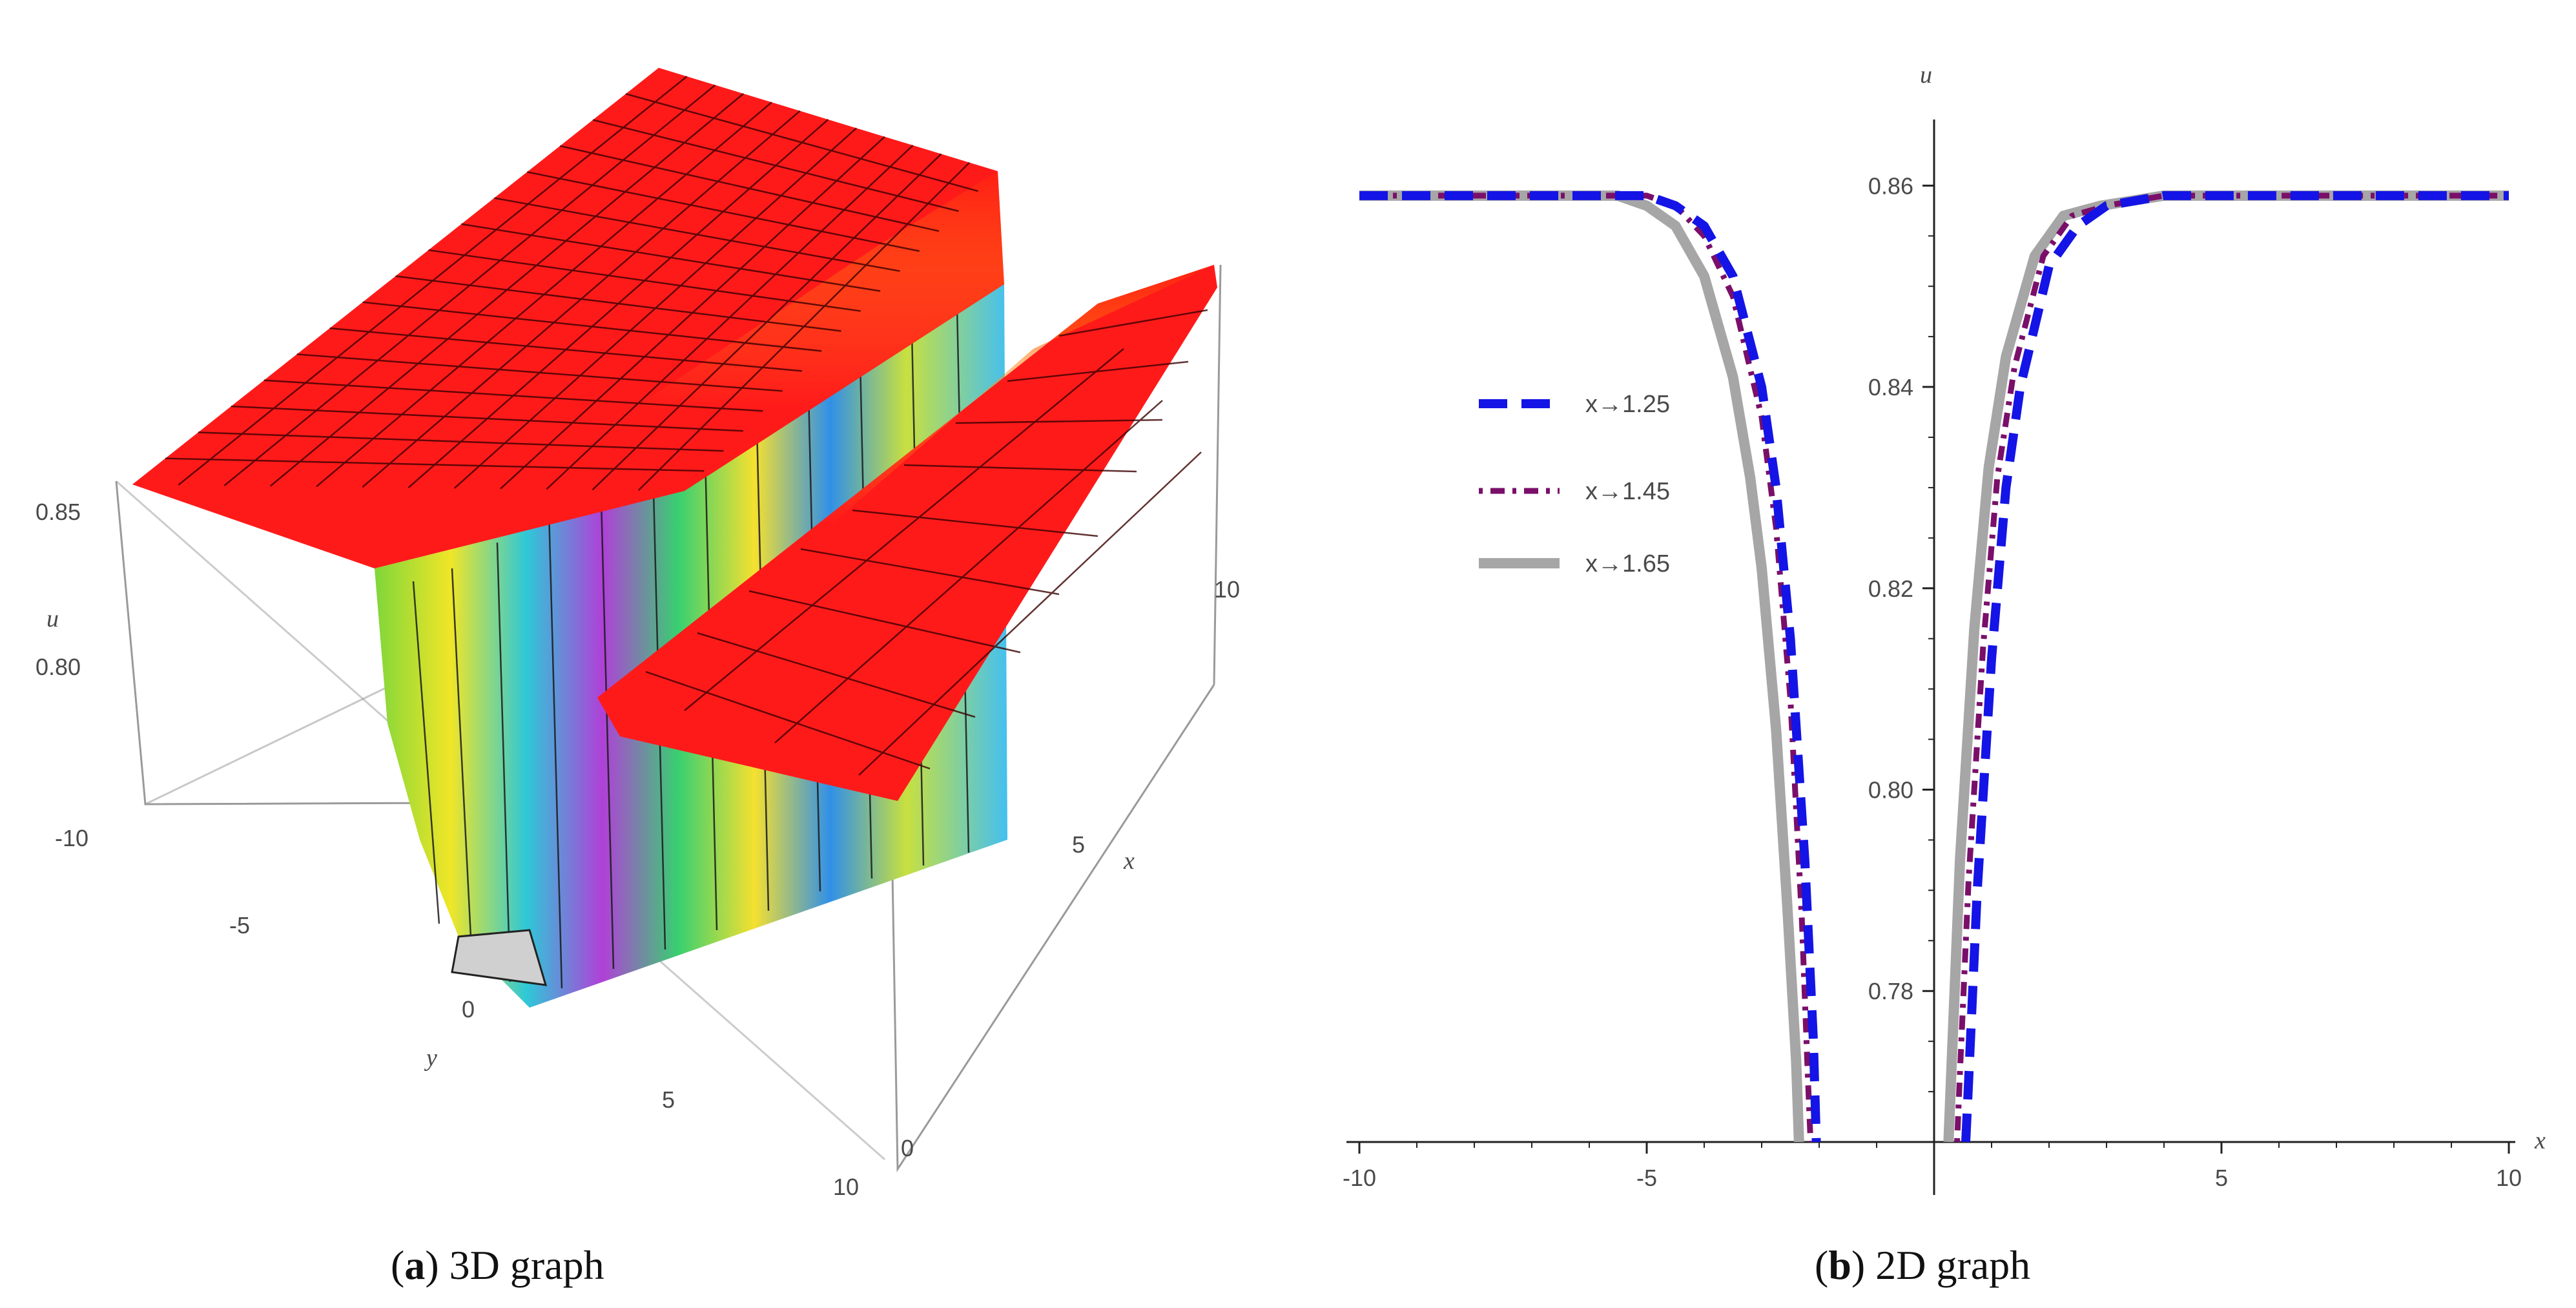 This screenshot has width=2576, height=1308. Describe the element at coordinates (1646, 1178) in the screenshot. I see `x-tick-label: -5` at that location.